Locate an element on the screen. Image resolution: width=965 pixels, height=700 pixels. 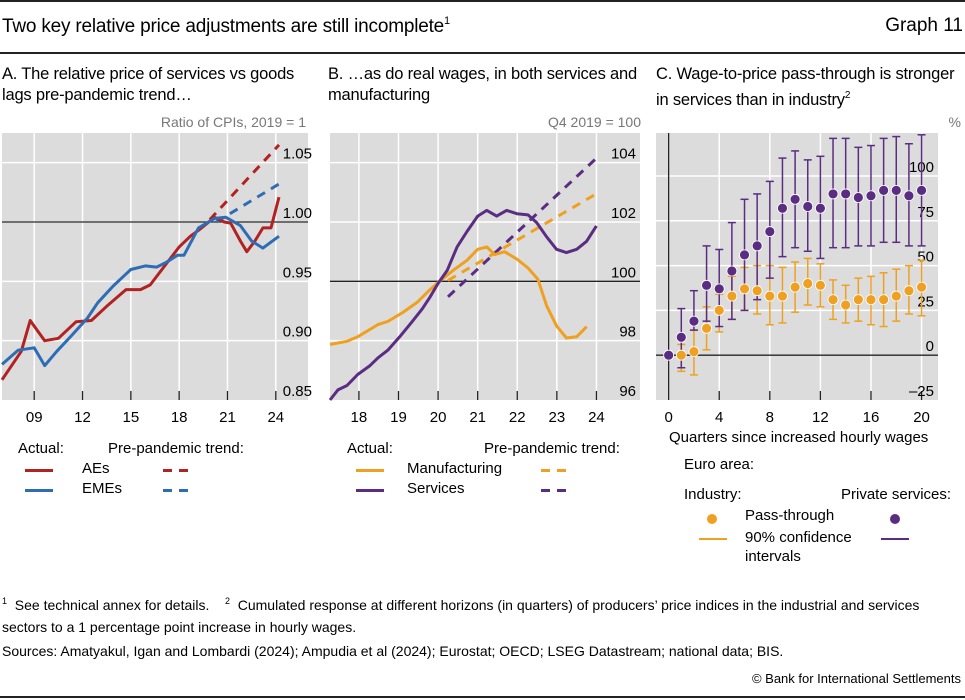
panel-b-y-tick-label: 100 is located at coordinates (623, 272).